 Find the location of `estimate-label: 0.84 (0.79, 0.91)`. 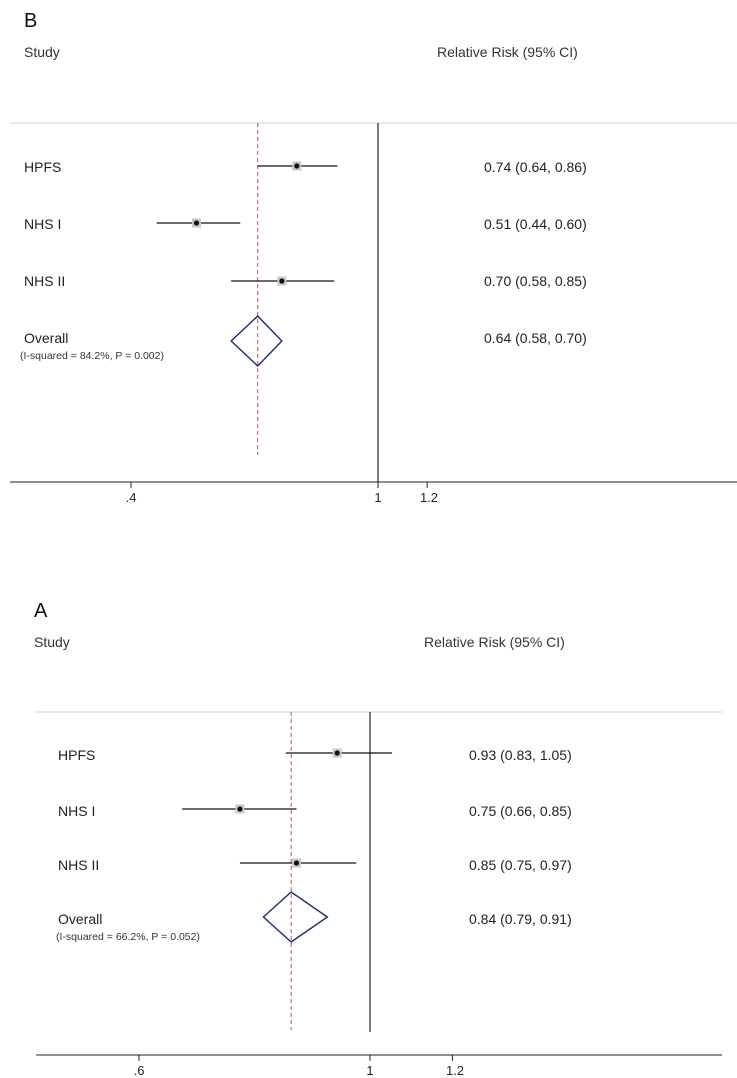

estimate-label: 0.84 (0.79, 0.91) is located at coordinates (520, 919).